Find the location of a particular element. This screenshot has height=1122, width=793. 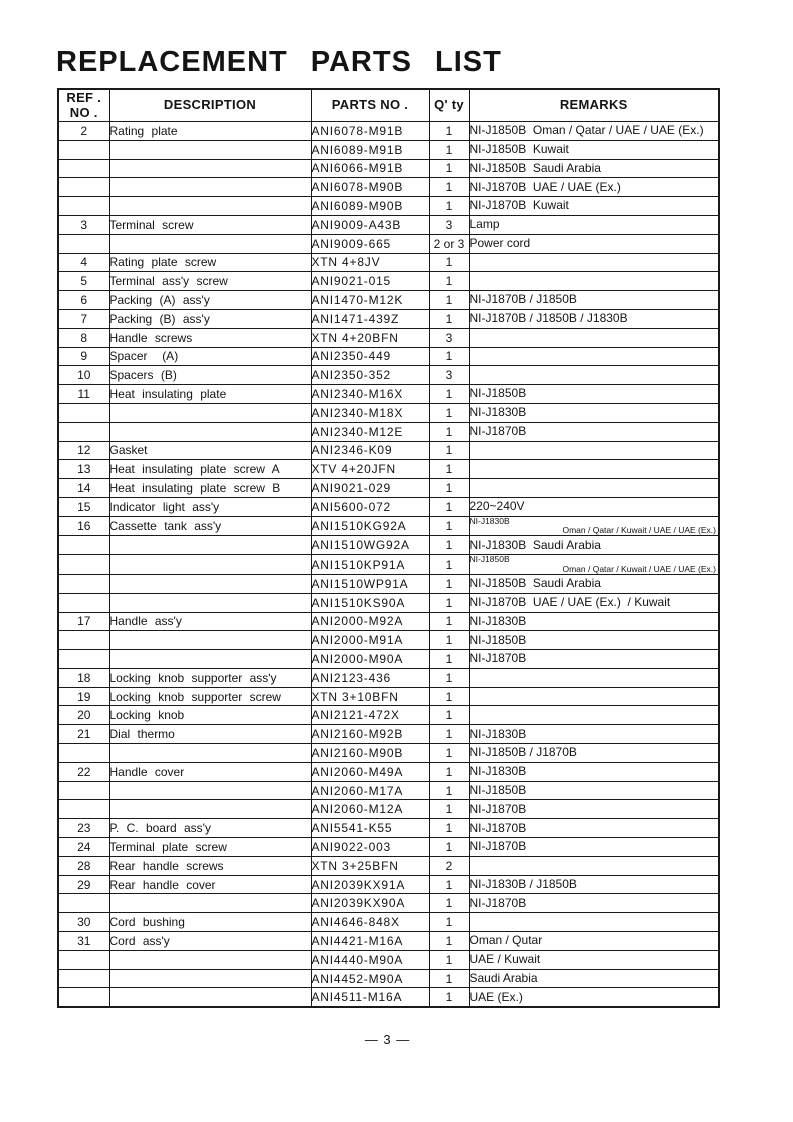

remarks-cell: NI-J1850B Saudi Arabia is located at coordinates (594, 168).